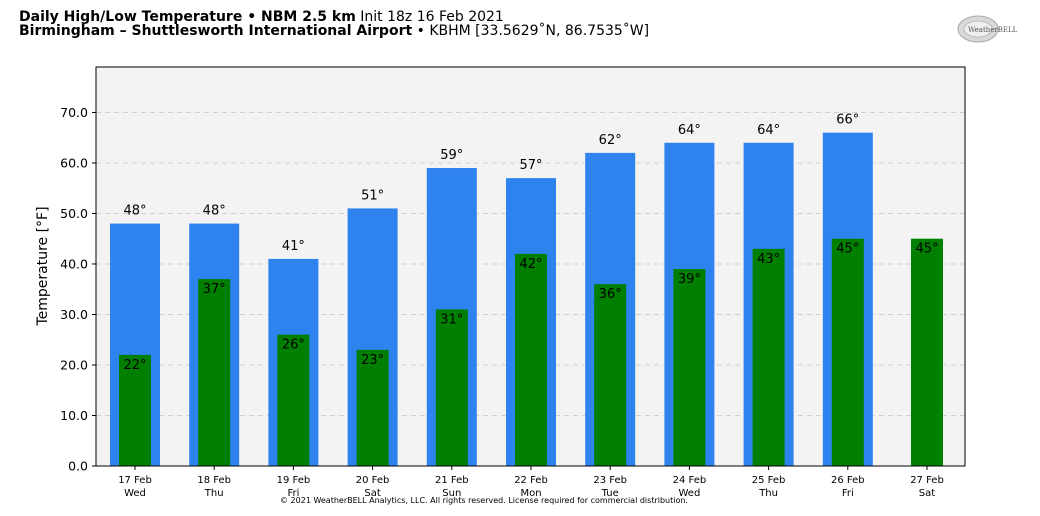 The width and height of the screenshot is (1040, 516). What do you see at coordinates (187, 17) in the screenshot?
I see `title-bold: Daily High/Low Temperature • NBM 2.5 km` at bounding box center [187, 17].